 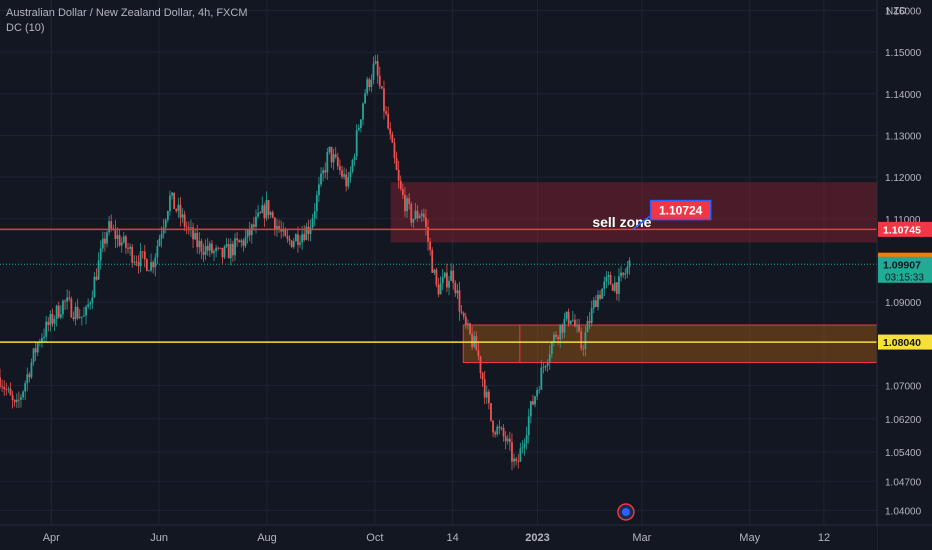 I want to click on current-price-tag-label: 1.09907, so click(x=902, y=265).